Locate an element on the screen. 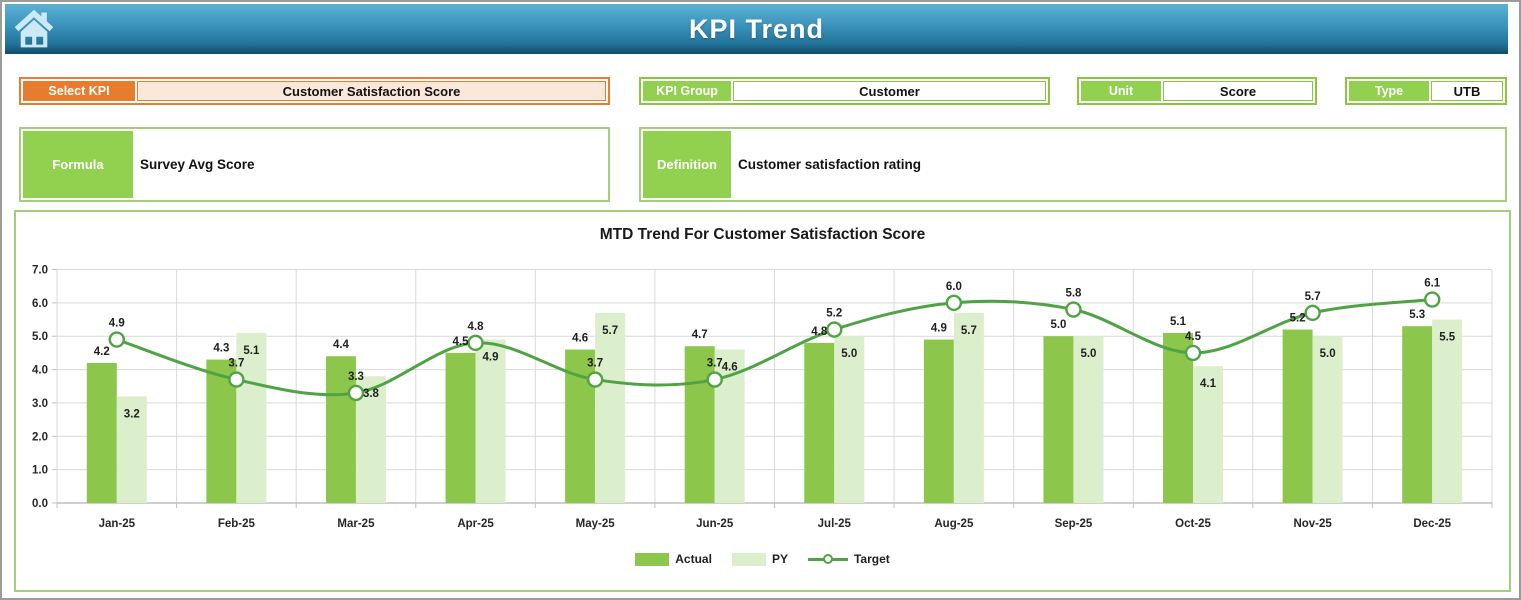 This screenshot has height=600, width=1521. formula-box: Formula Survey Avg Score is located at coordinates (314, 164).